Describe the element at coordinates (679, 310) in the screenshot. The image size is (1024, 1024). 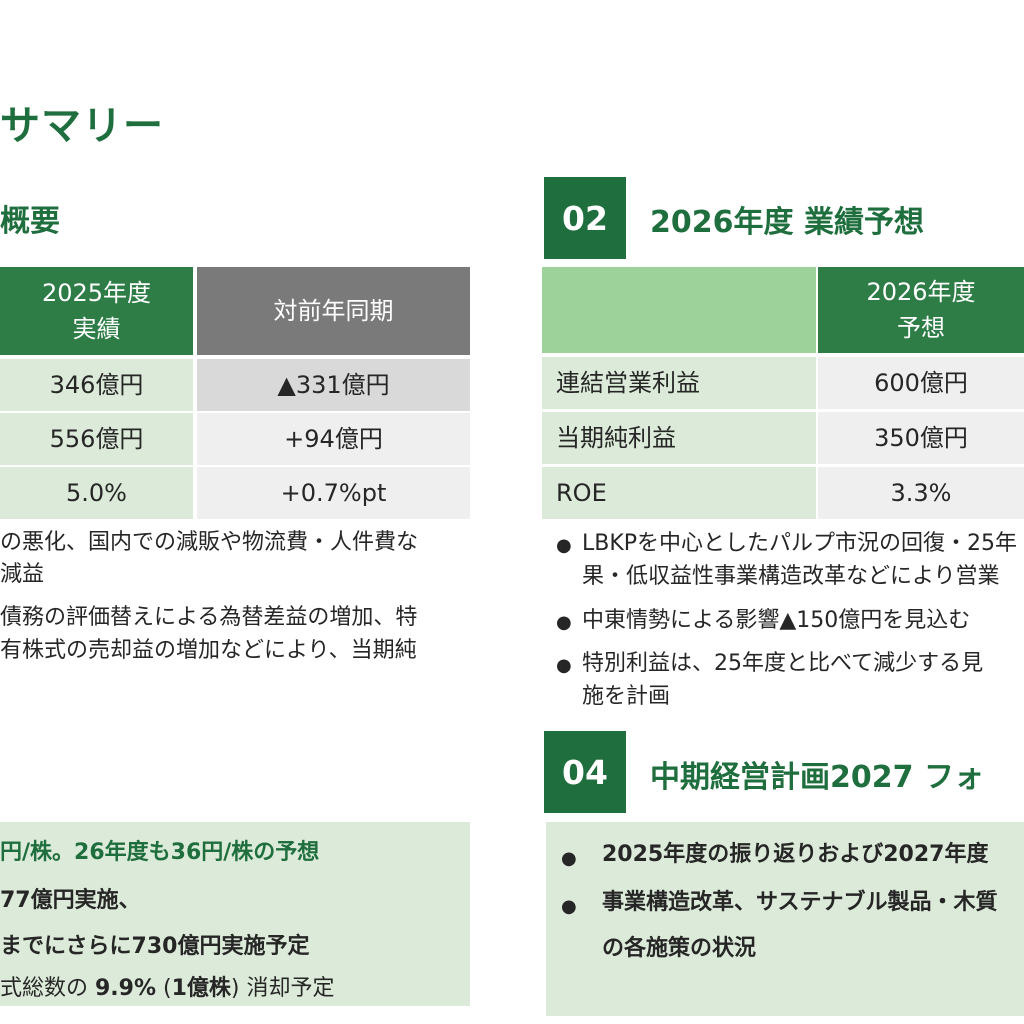
I see `forecast-table-header-blank` at that location.